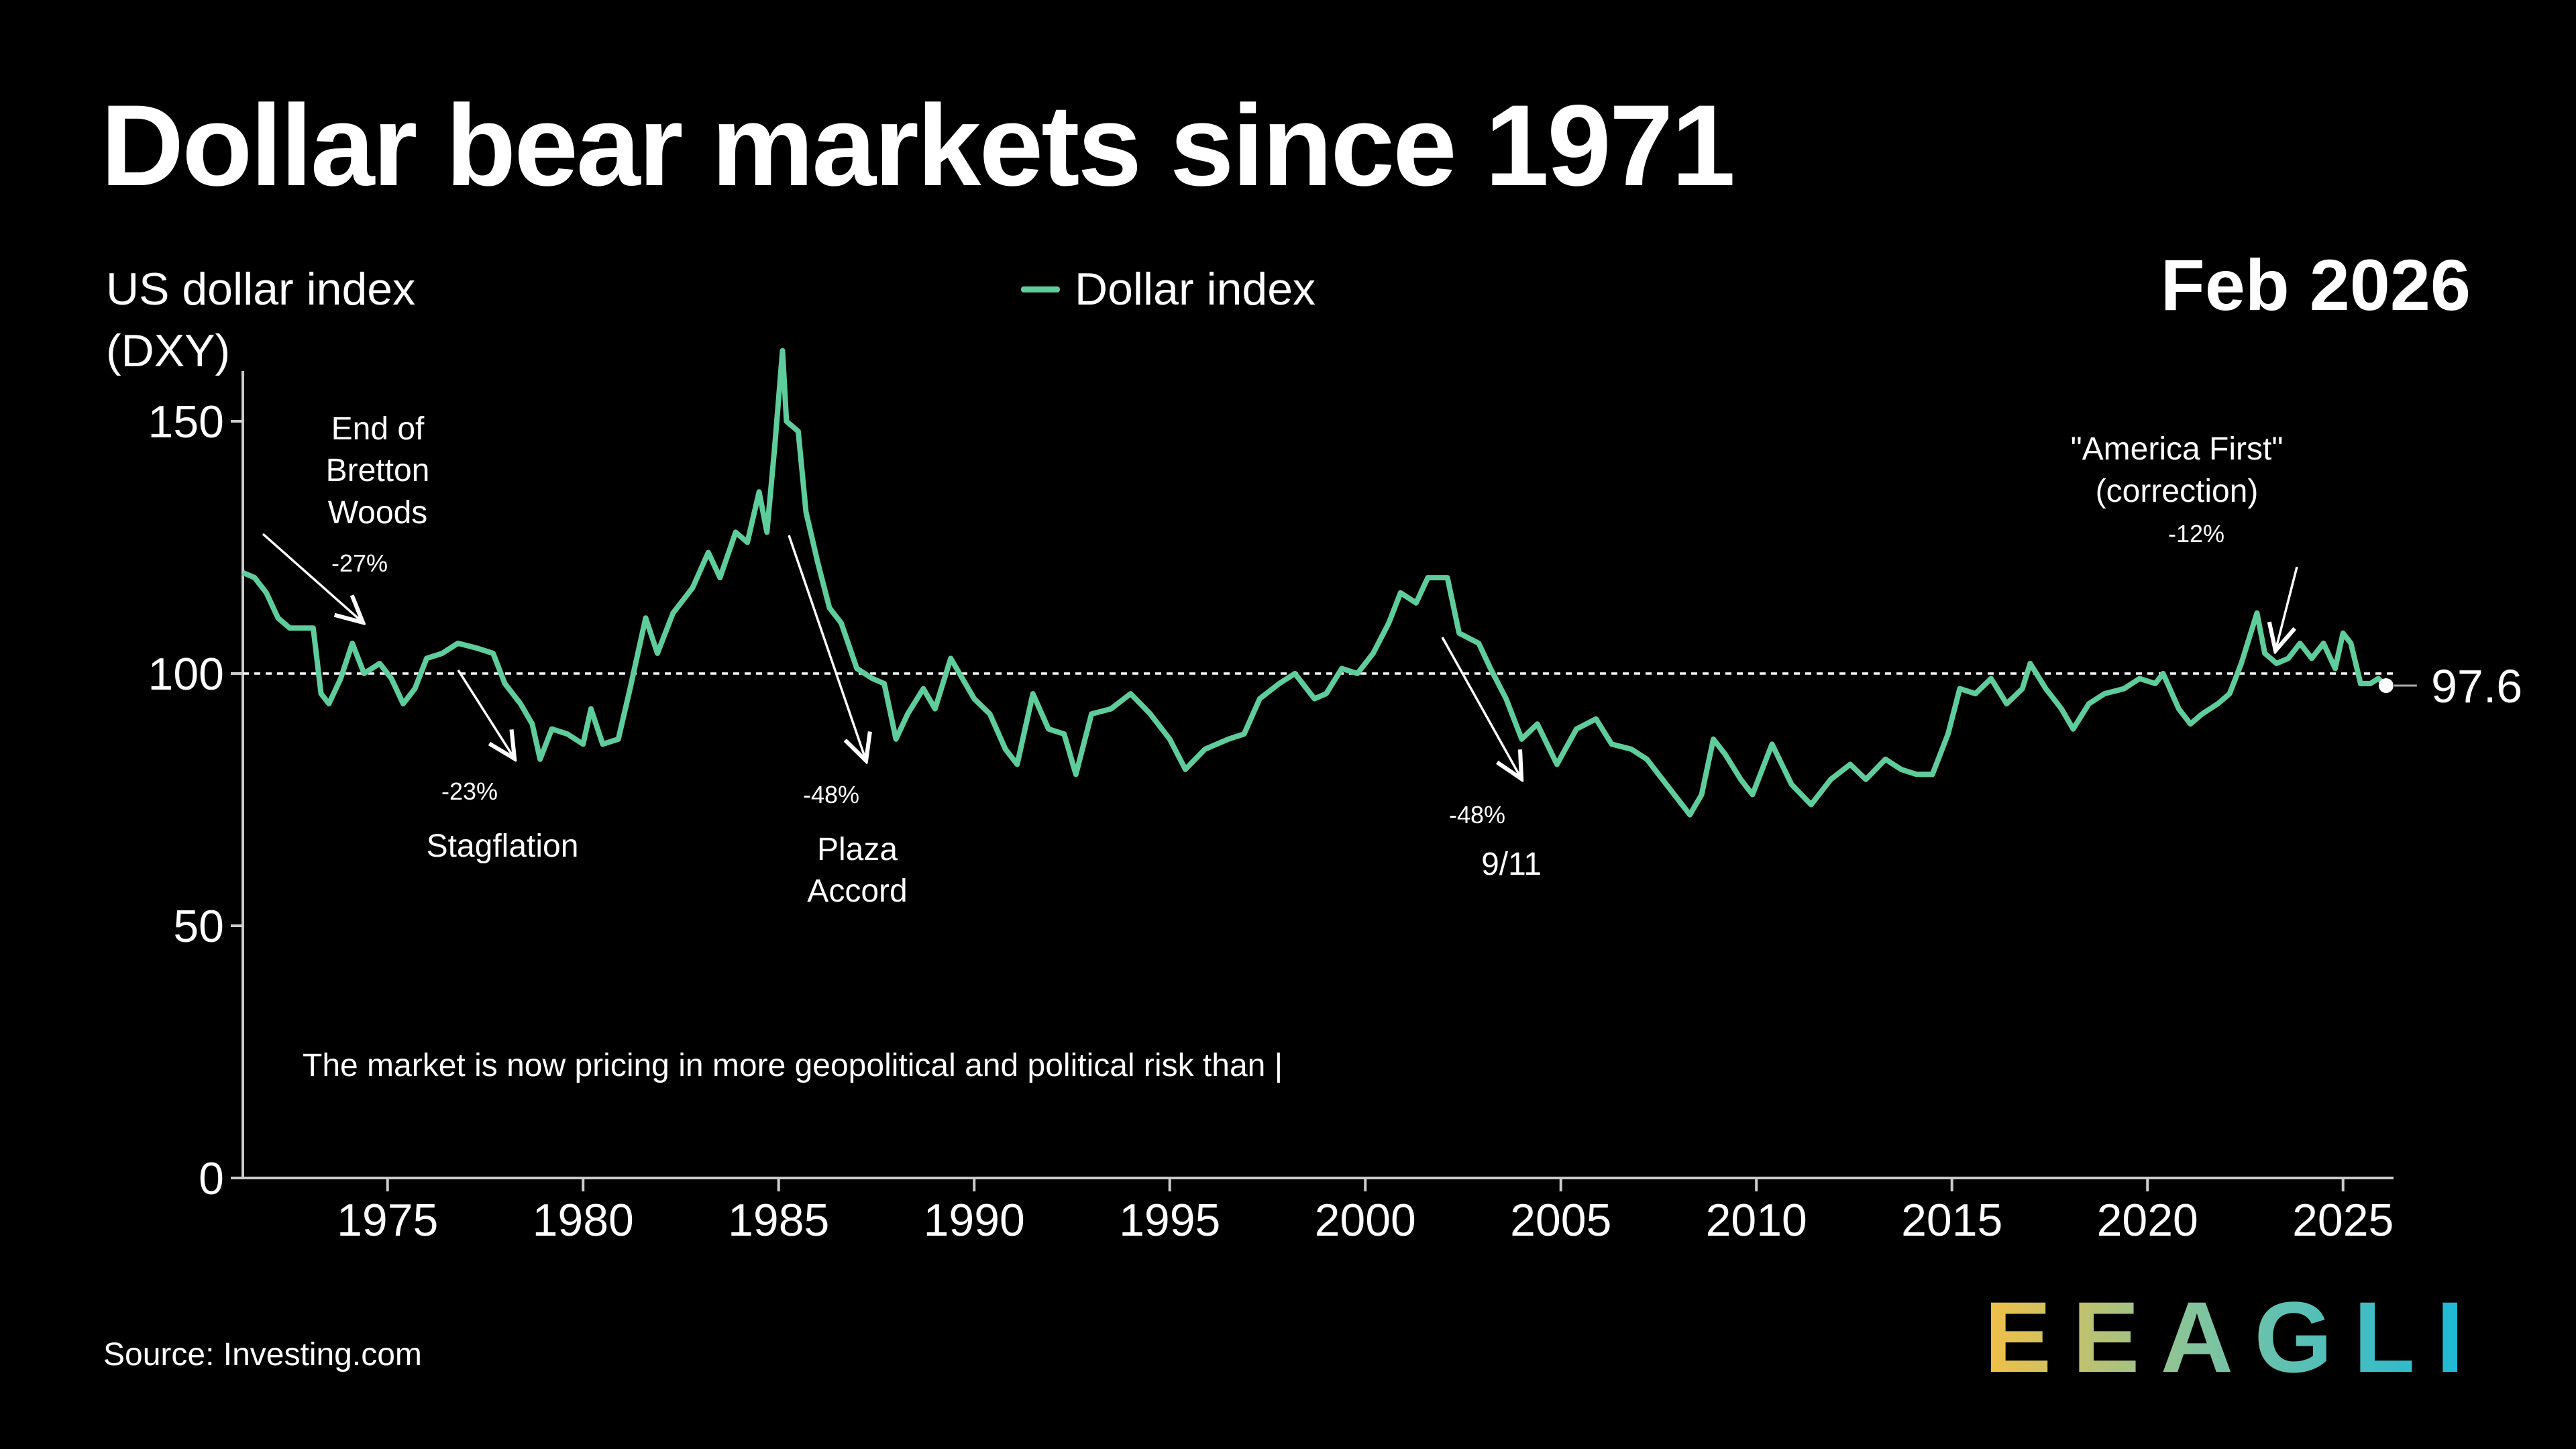 The width and height of the screenshot is (2576, 1449). I want to click on annotation-label: (correction), so click(2177, 491).